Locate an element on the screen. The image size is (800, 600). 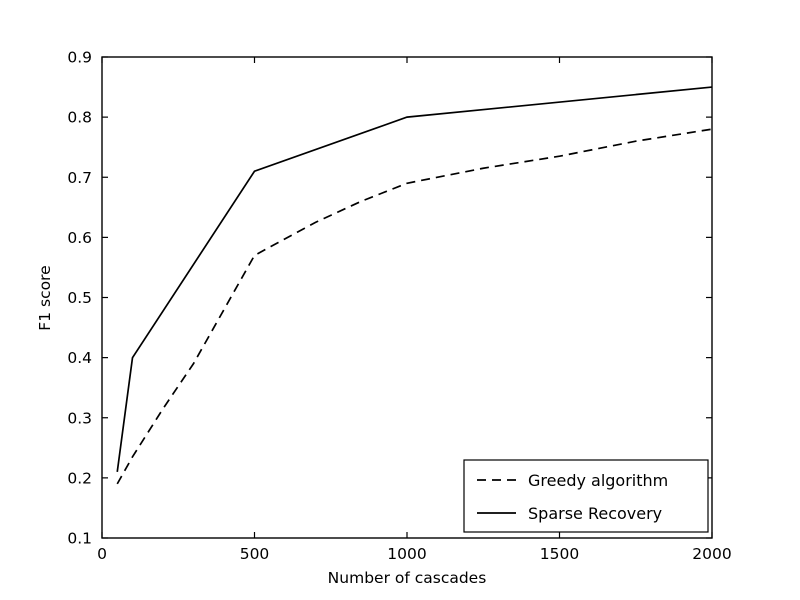
y-tick-label: 0.3 is located at coordinates (79, 418).